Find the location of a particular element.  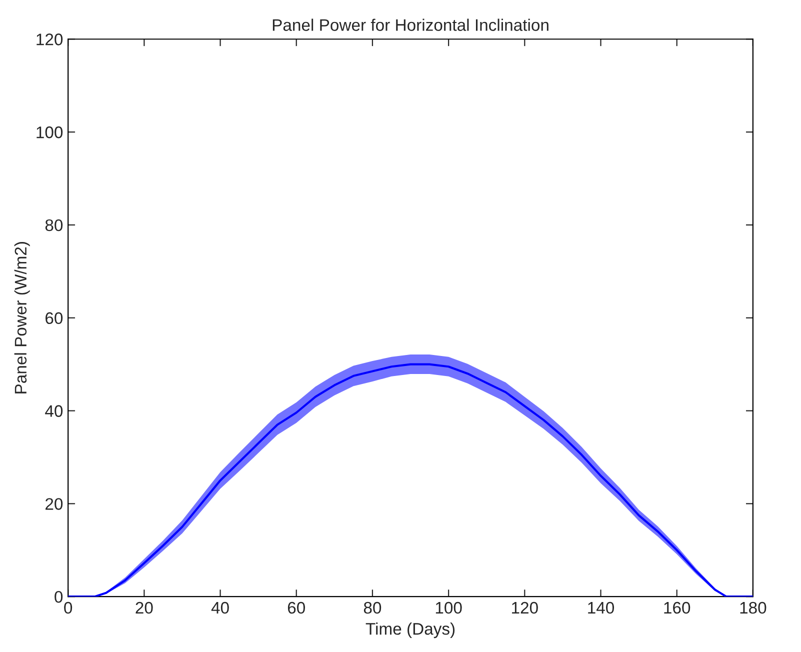

x-tick-label: 120 is located at coordinates (525, 608).